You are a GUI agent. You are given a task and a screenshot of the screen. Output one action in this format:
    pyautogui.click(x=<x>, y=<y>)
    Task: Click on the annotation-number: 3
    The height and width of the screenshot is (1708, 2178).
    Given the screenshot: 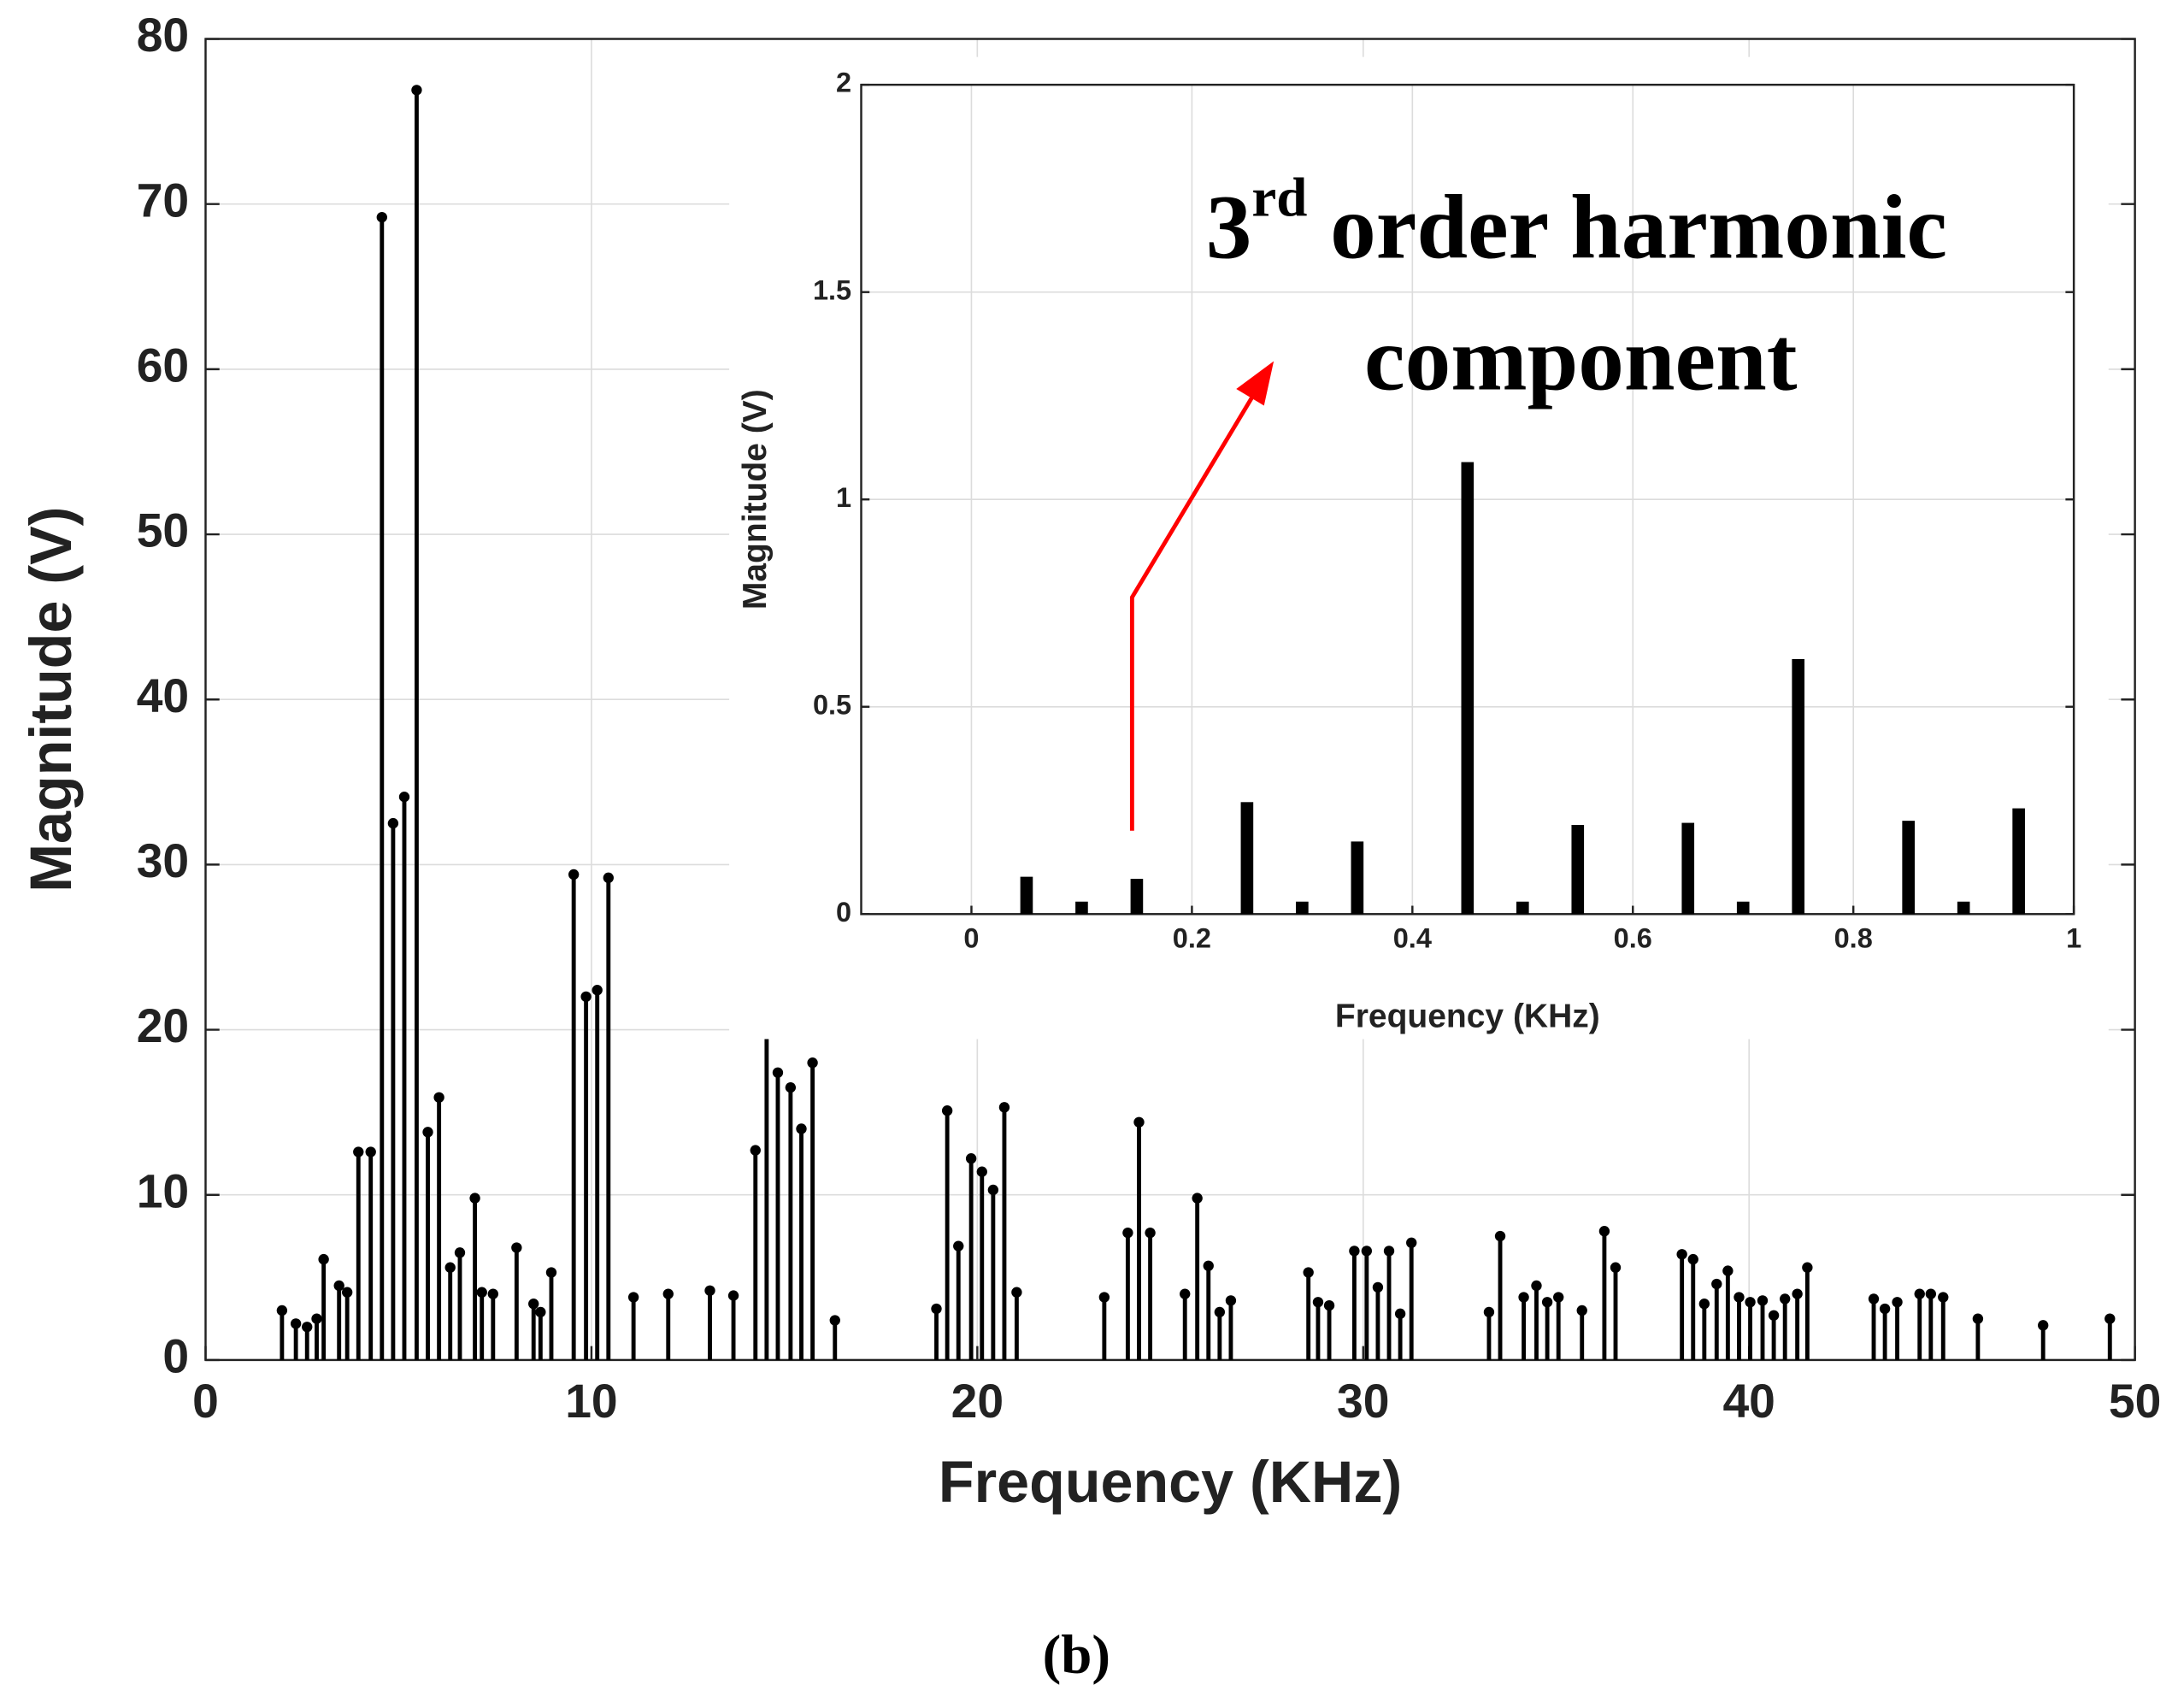 What is the action you would take?
    pyautogui.click(x=1229, y=227)
    